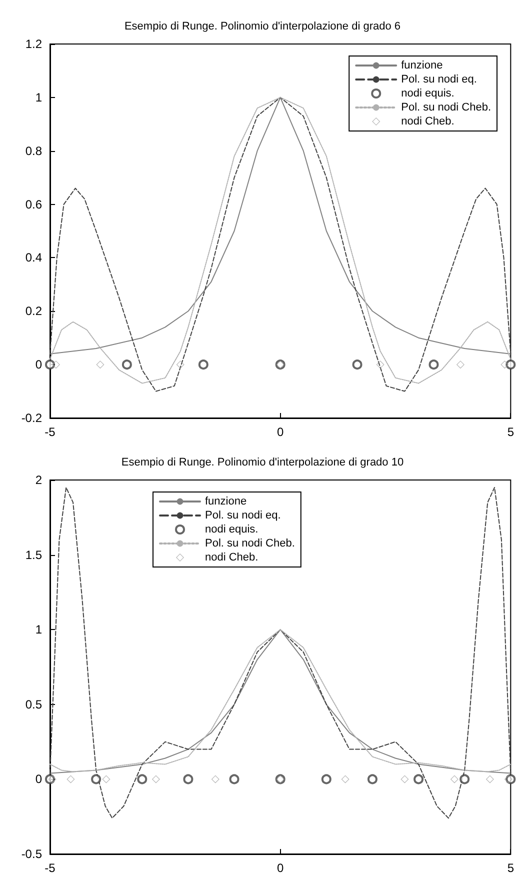 The height and width of the screenshot is (896, 525). I want to click on y-tick-label: 1.5, so click(33, 555).